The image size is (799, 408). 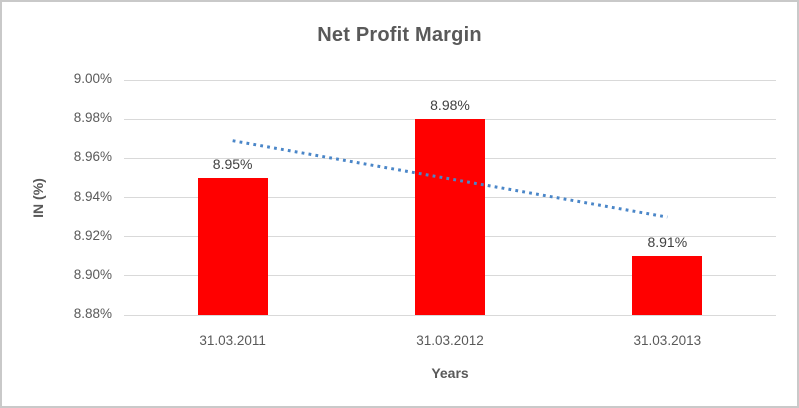 What do you see at coordinates (450, 105) in the screenshot?
I see `data-label: 8.98%` at bounding box center [450, 105].